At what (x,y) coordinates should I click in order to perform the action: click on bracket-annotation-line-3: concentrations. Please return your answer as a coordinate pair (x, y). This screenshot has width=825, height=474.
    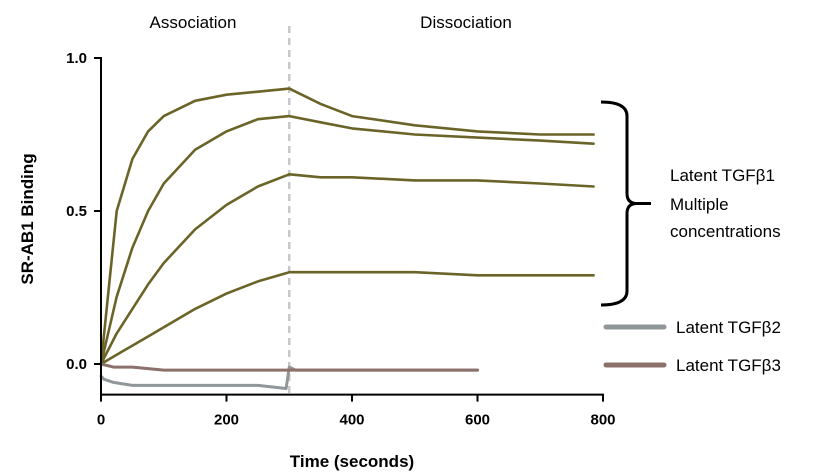
    Looking at the image, I should click on (725, 231).